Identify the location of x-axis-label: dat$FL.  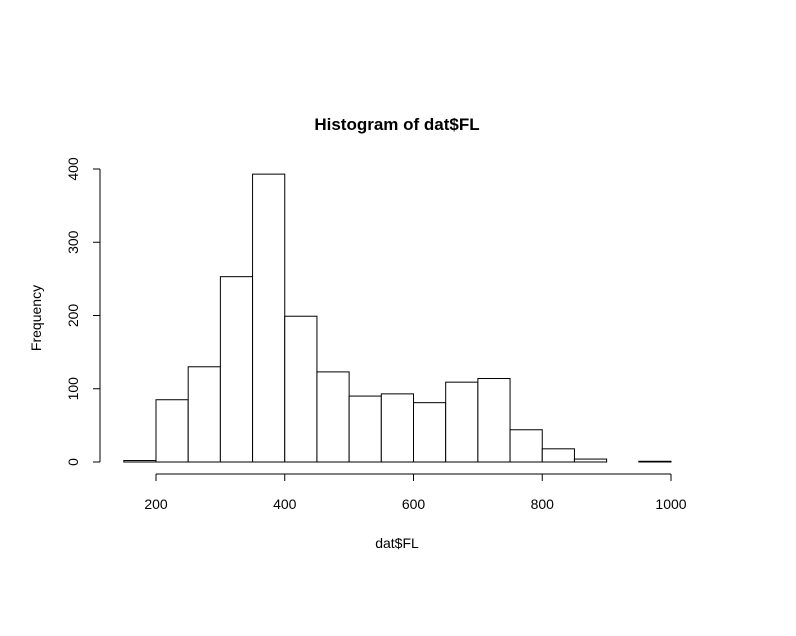
(397, 543).